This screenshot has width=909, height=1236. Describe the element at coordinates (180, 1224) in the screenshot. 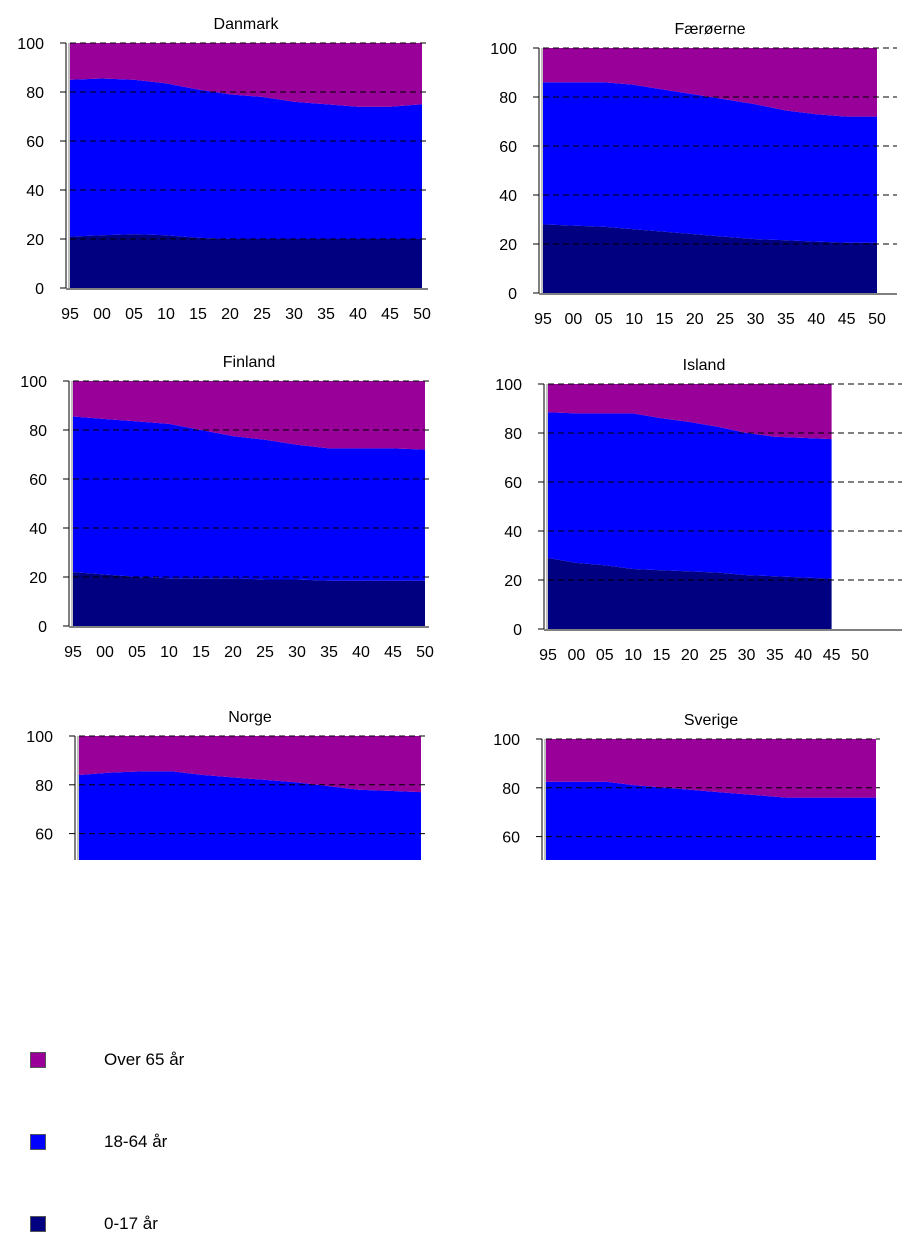

I see `legend-item-0-17: 0-17 år` at that location.